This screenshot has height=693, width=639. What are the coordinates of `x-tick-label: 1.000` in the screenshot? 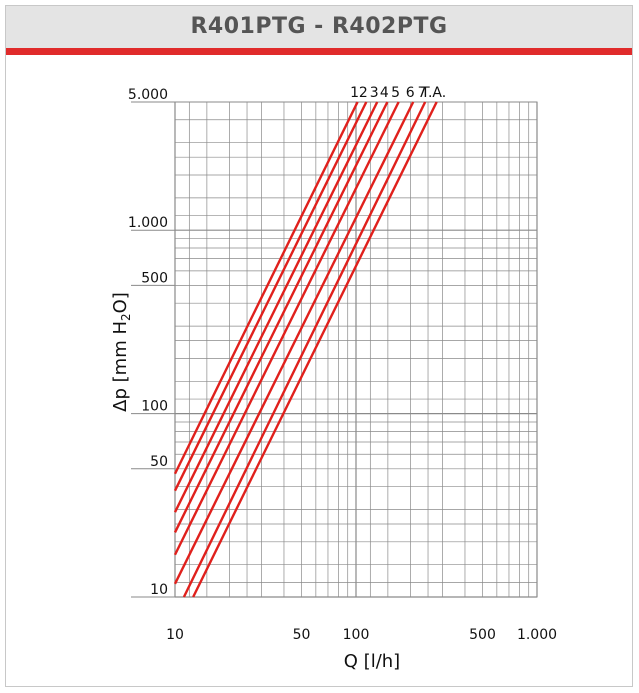 It's located at (537, 635).